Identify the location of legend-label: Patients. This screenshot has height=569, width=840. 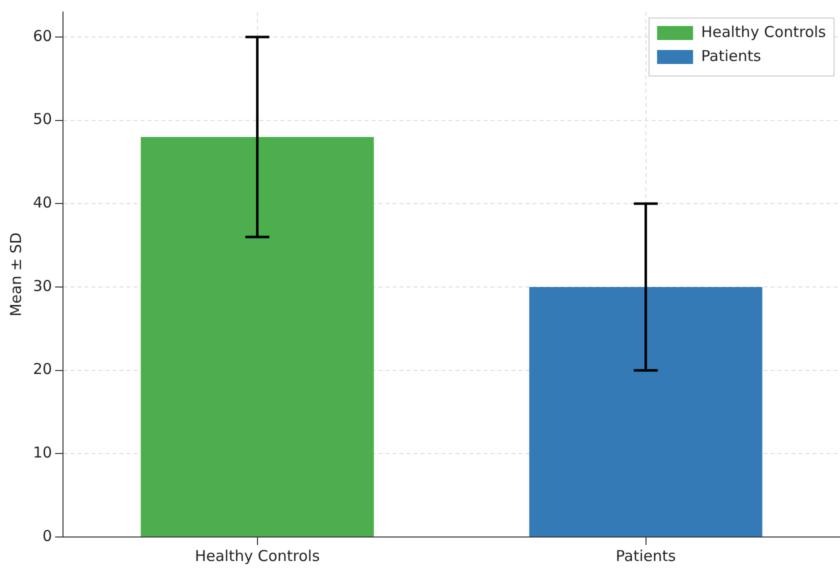
(731, 55).